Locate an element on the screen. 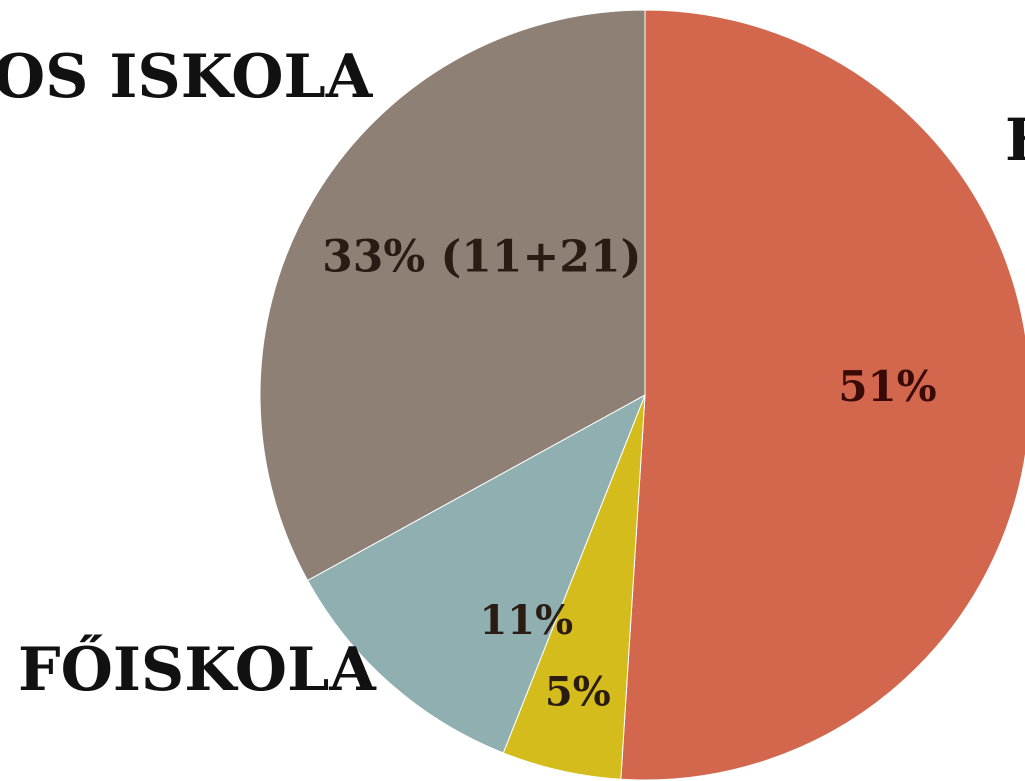  category-label-nos-iskola: NOS ISKOLA is located at coordinates (187, 77).